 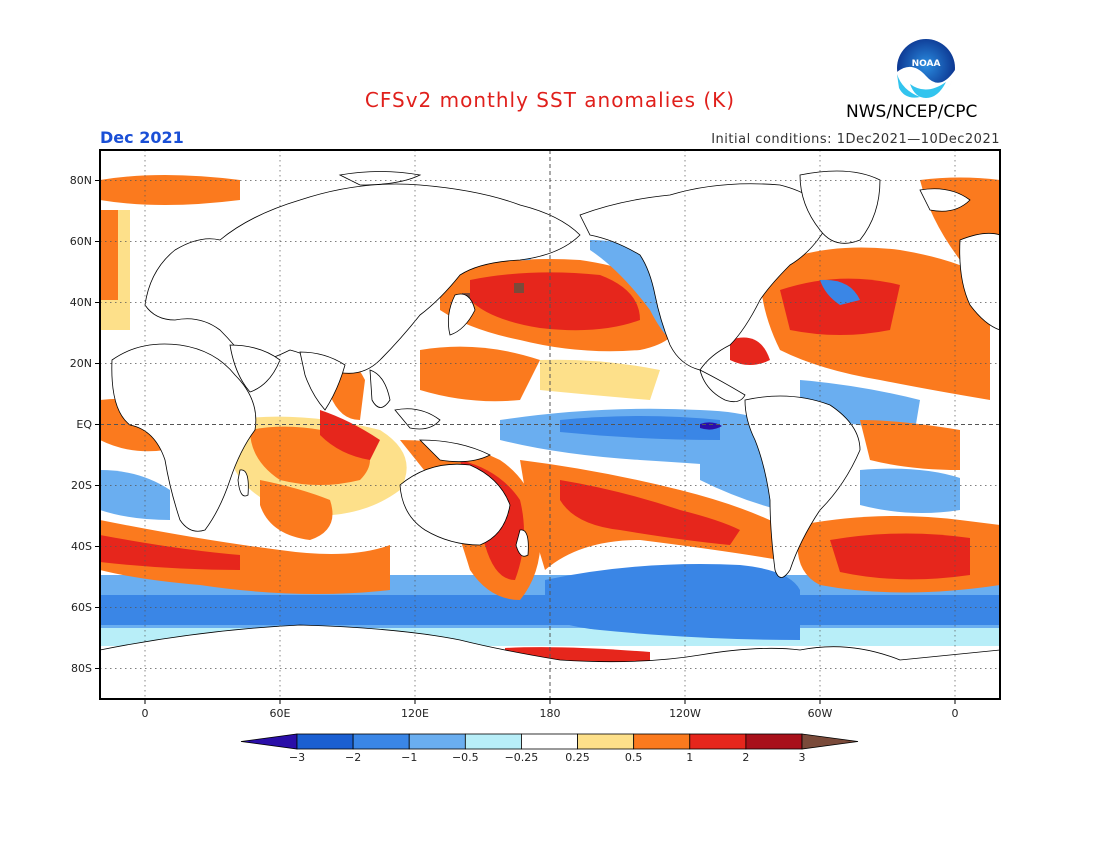 What do you see at coordinates (465, 757) in the screenshot?
I see `colorbar-label: −0.5` at bounding box center [465, 757].